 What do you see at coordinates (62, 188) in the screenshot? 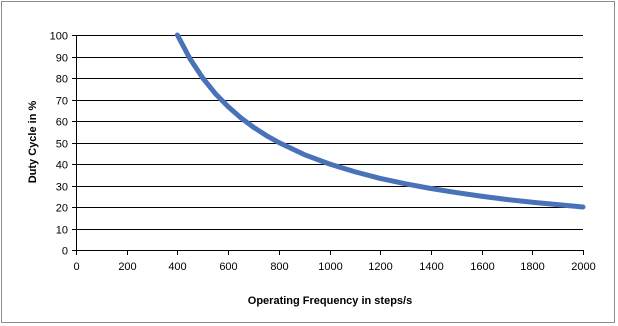
I see `y-tick-label-30: 30` at bounding box center [62, 188].